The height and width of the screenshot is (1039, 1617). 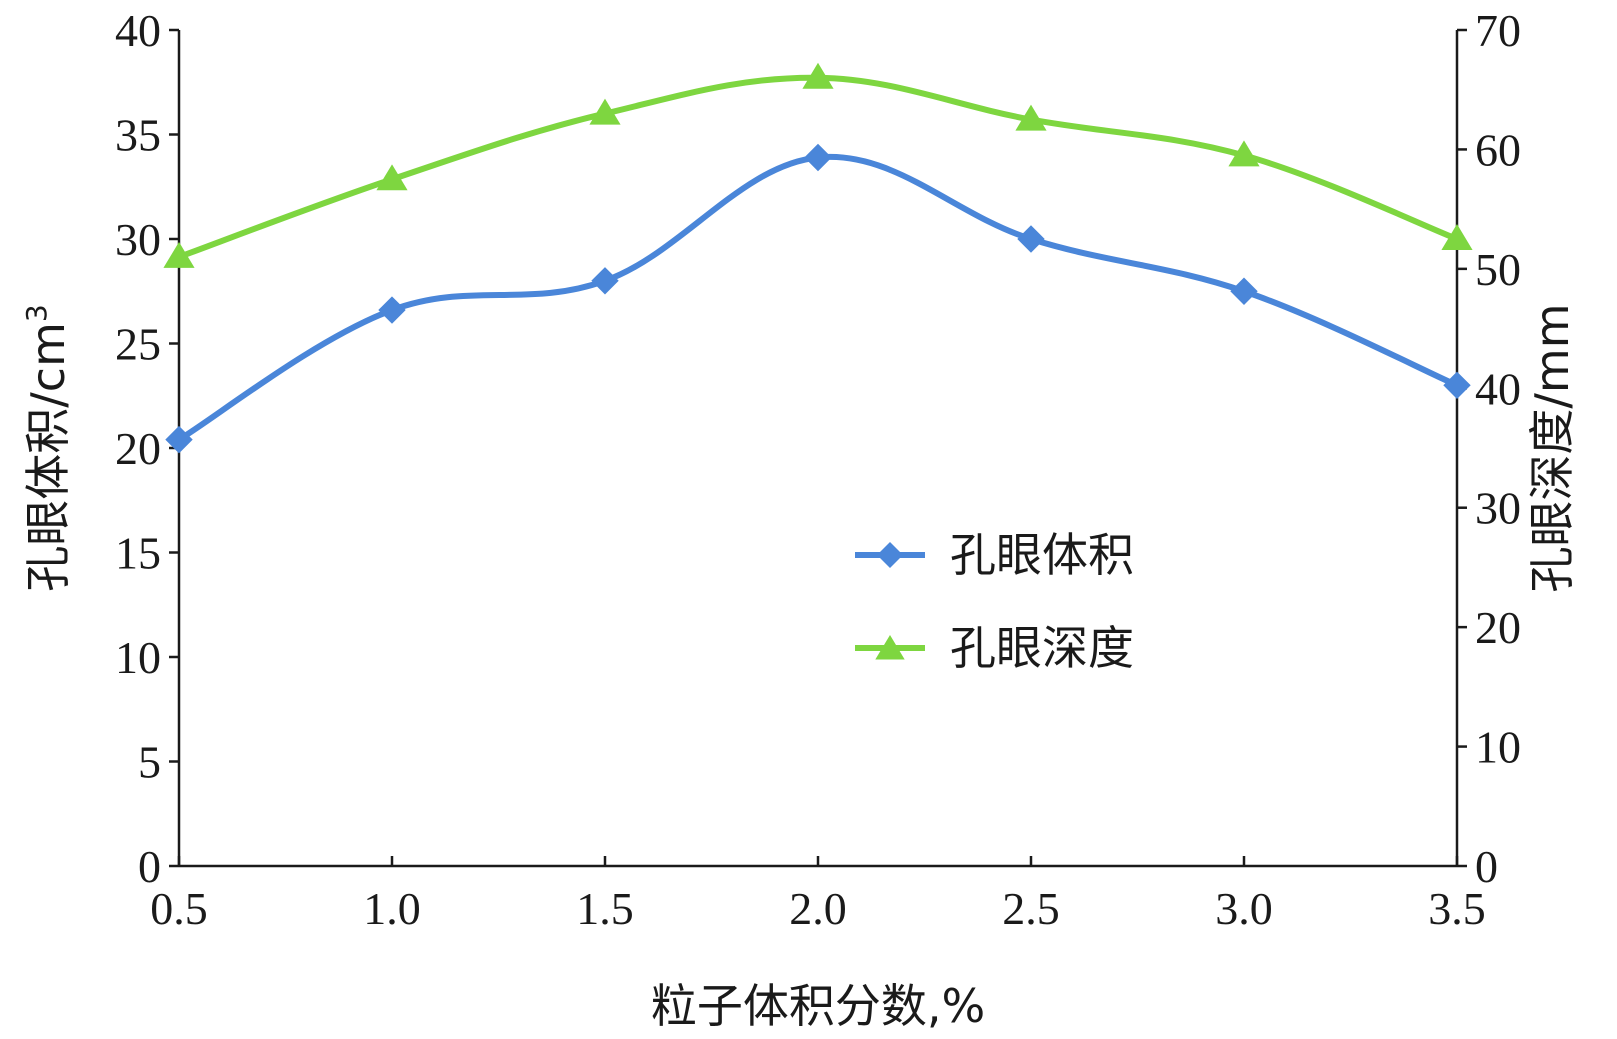 I want to click on x-tick-label: 0.5, so click(x=179, y=908).